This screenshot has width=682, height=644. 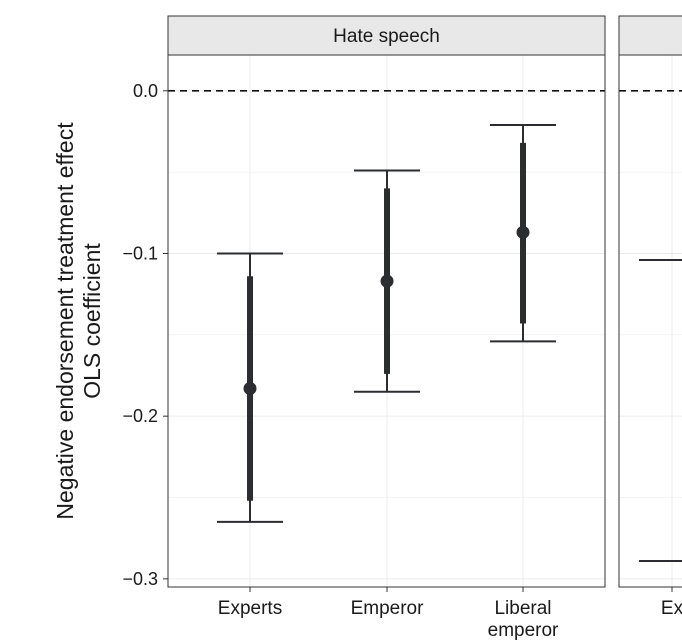 I want to click on x-tick-label-line: Liberal, so click(x=522, y=608).